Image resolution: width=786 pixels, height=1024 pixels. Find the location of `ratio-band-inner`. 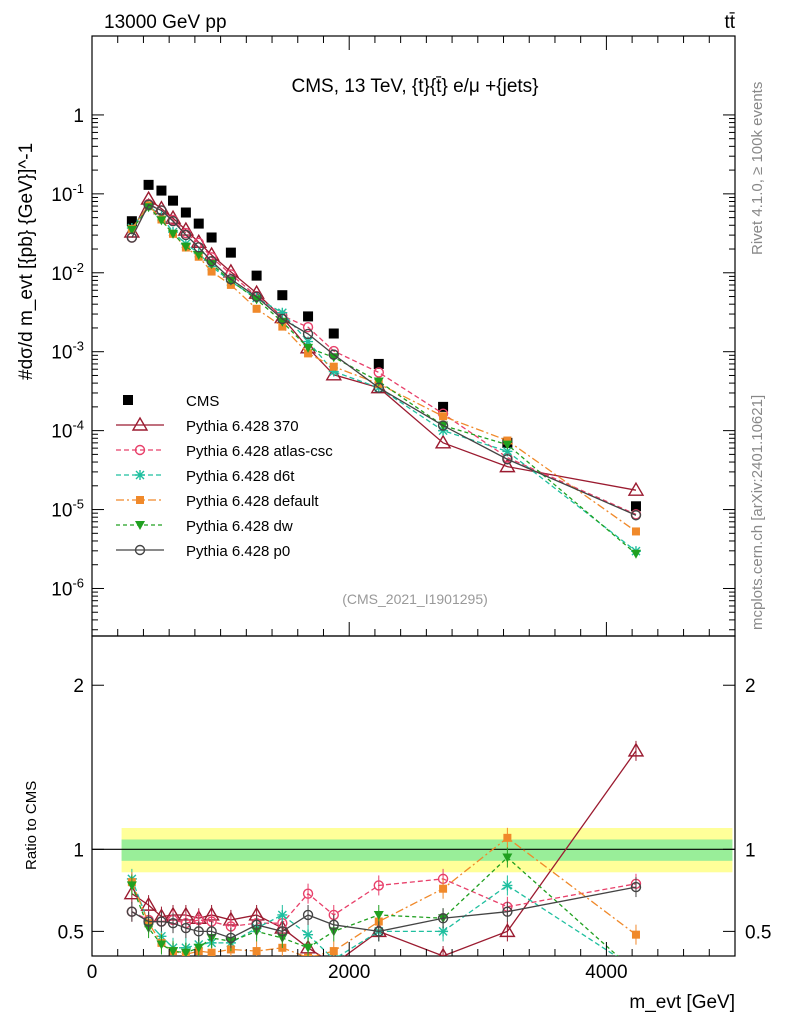

ratio-band-inner is located at coordinates (427, 850).